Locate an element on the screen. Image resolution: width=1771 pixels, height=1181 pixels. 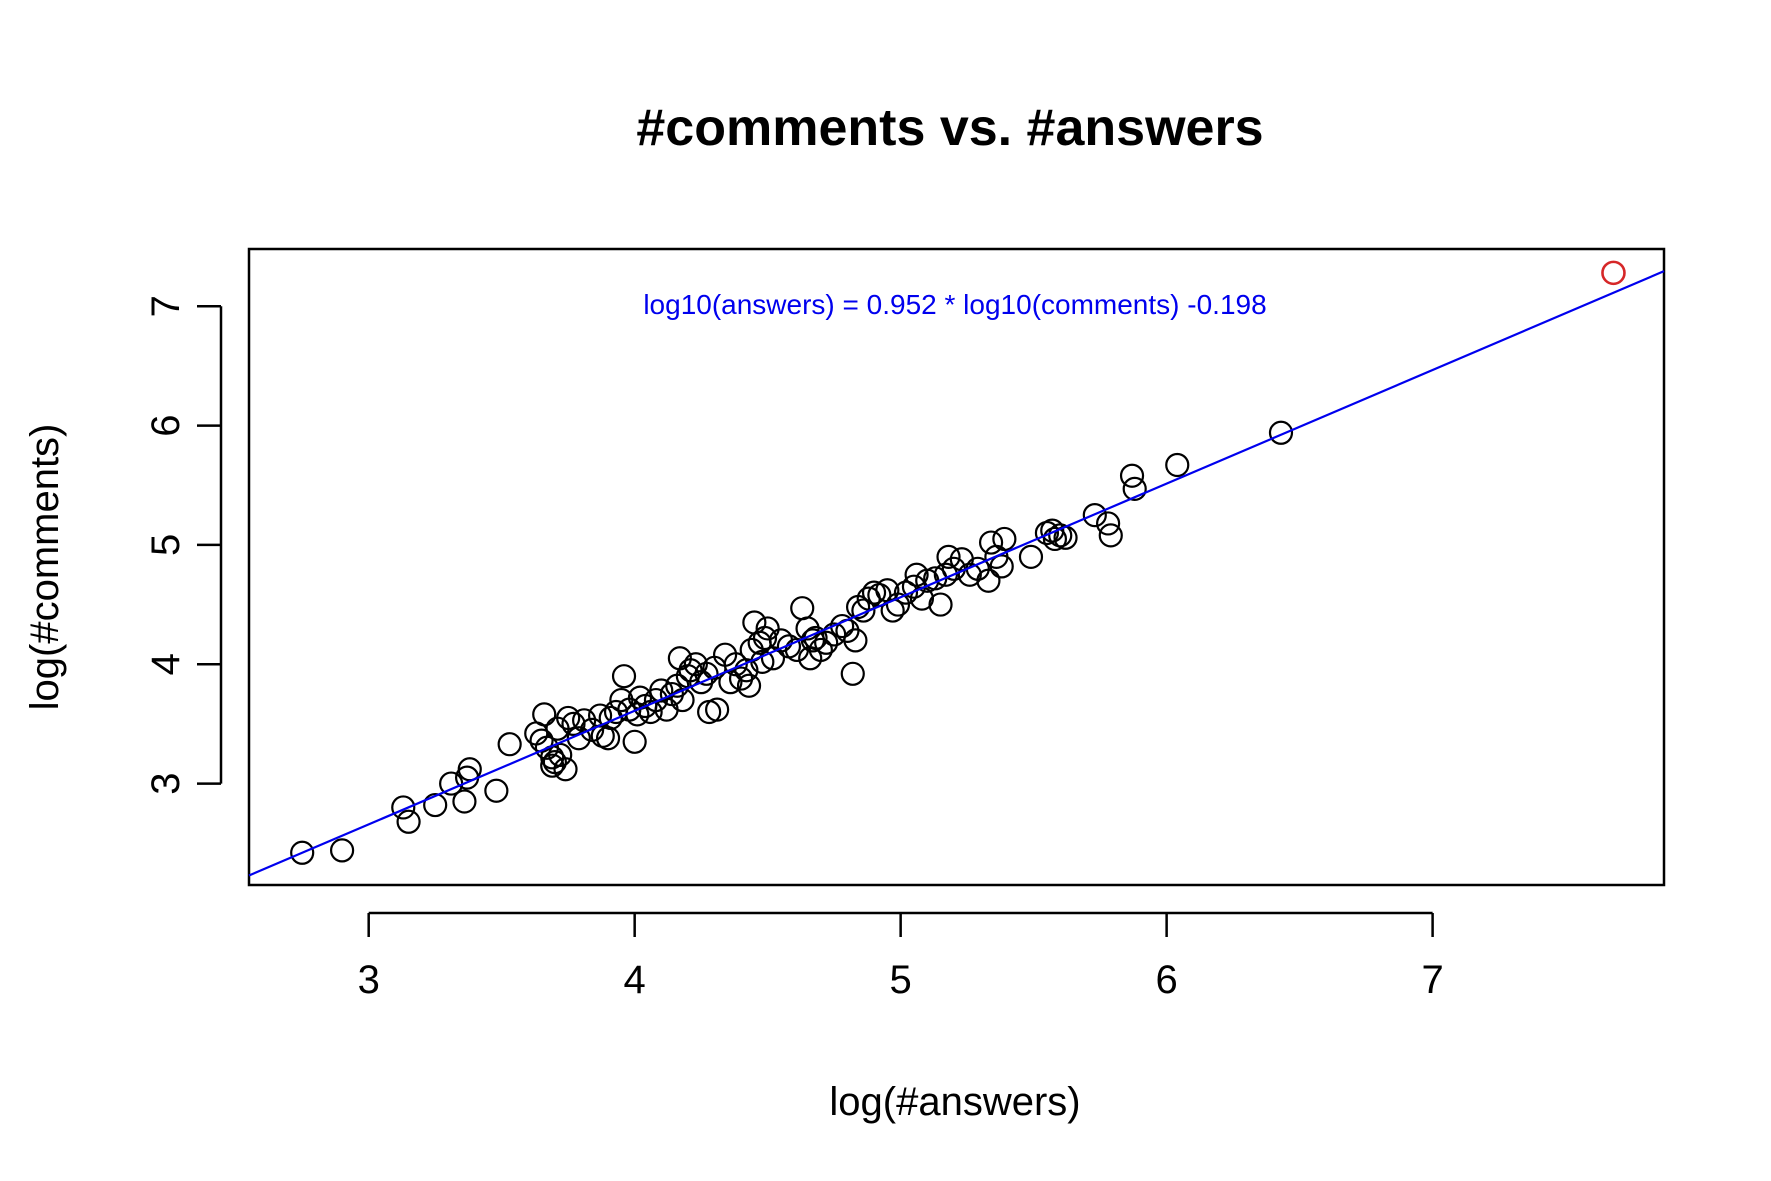
y-axis-label: log(#comments) is located at coordinates (45, 567).